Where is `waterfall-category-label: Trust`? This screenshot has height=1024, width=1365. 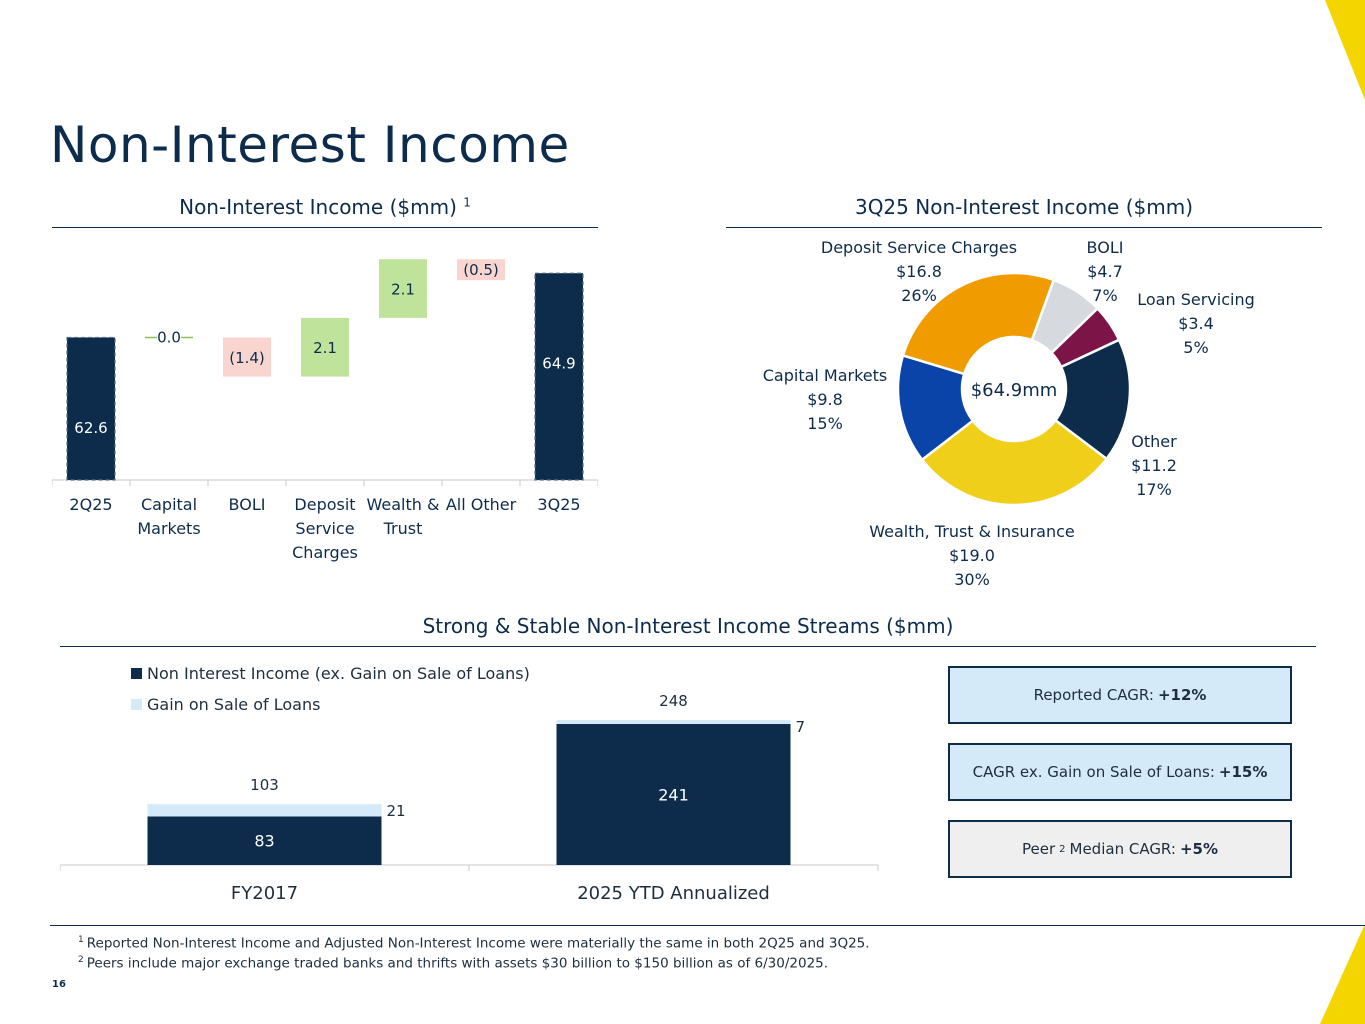 waterfall-category-label: Trust is located at coordinates (403, 528).